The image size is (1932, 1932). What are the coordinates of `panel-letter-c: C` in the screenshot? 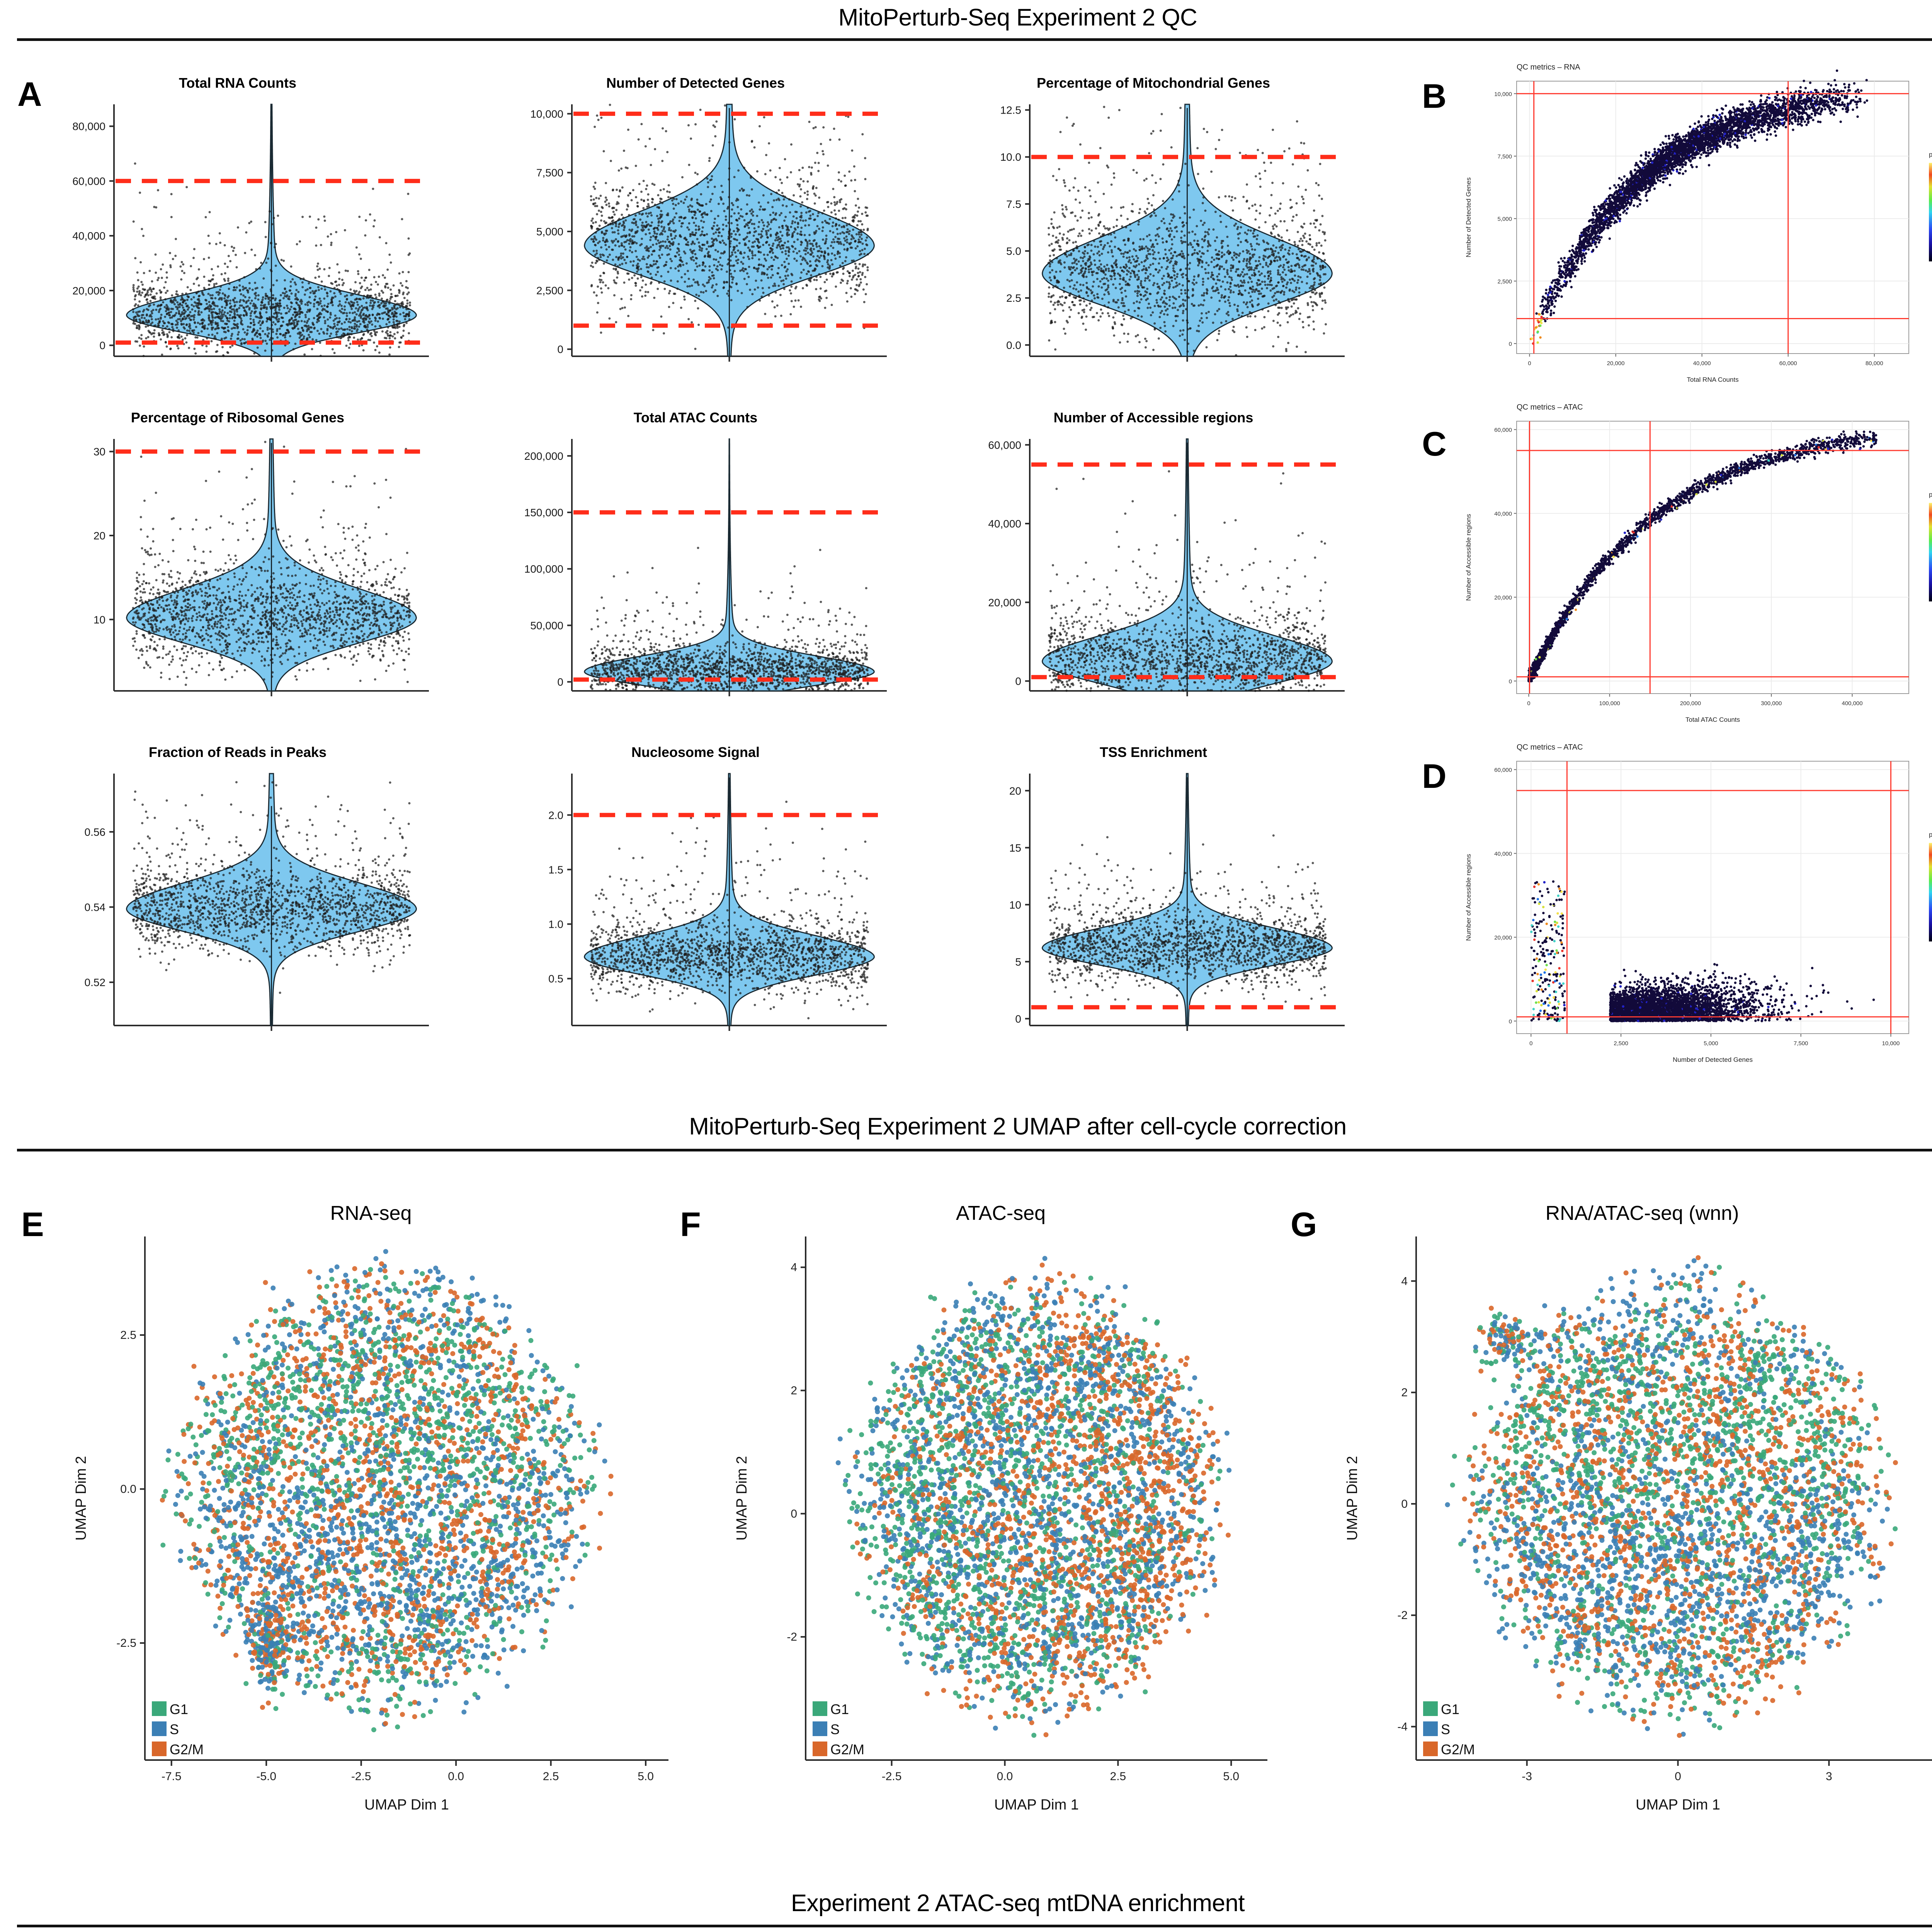 It's located at (1434, 444).